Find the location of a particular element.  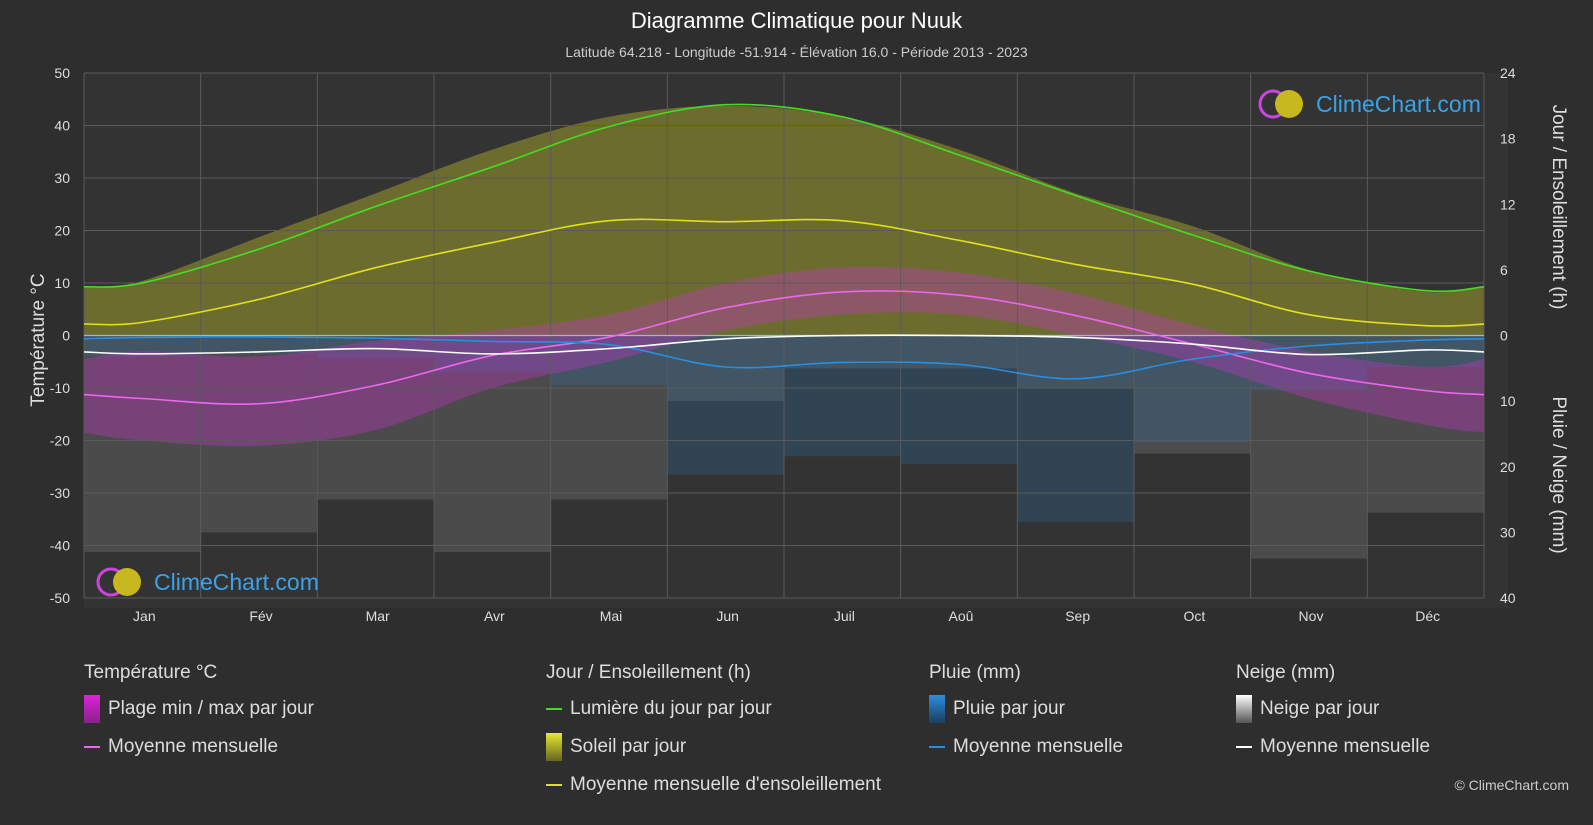

legend-item: Plage min / max par jour is located at coordinates (199, 709).